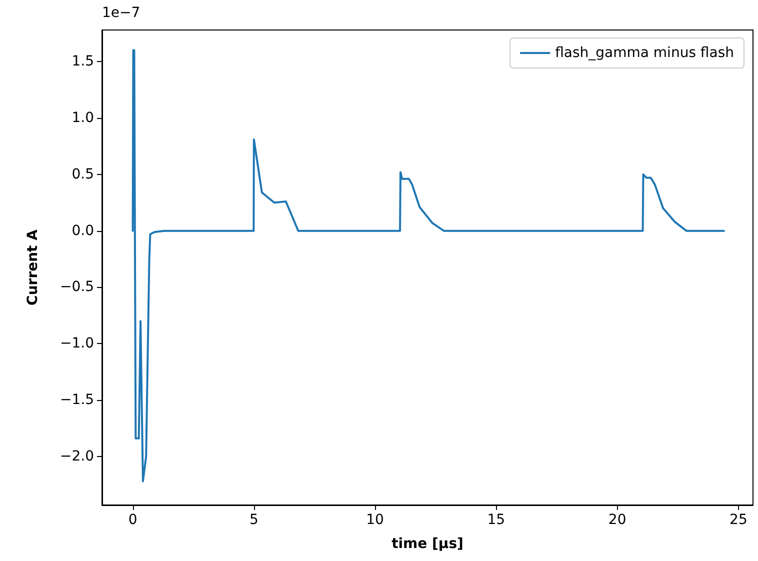 This screenshot has width=758, height=561. What do you see at coordinates (617, 520) in the screenshot?
I see `x-tick-label: 20` at bounding box center [617, 520].